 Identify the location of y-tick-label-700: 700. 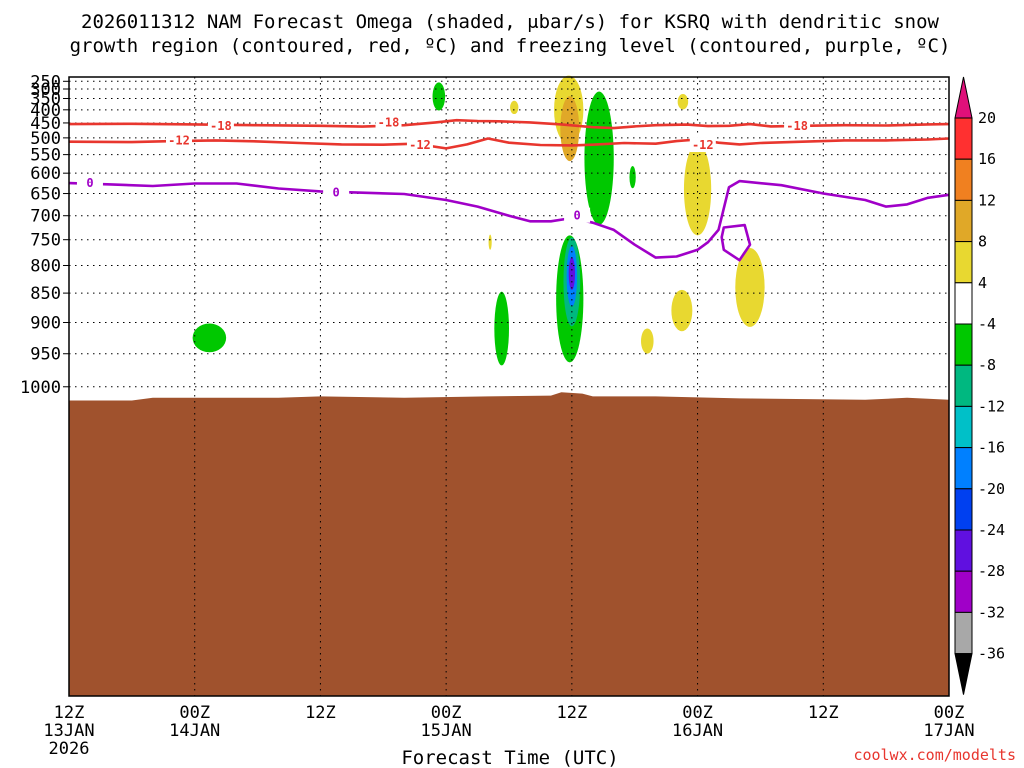
(45, 217).